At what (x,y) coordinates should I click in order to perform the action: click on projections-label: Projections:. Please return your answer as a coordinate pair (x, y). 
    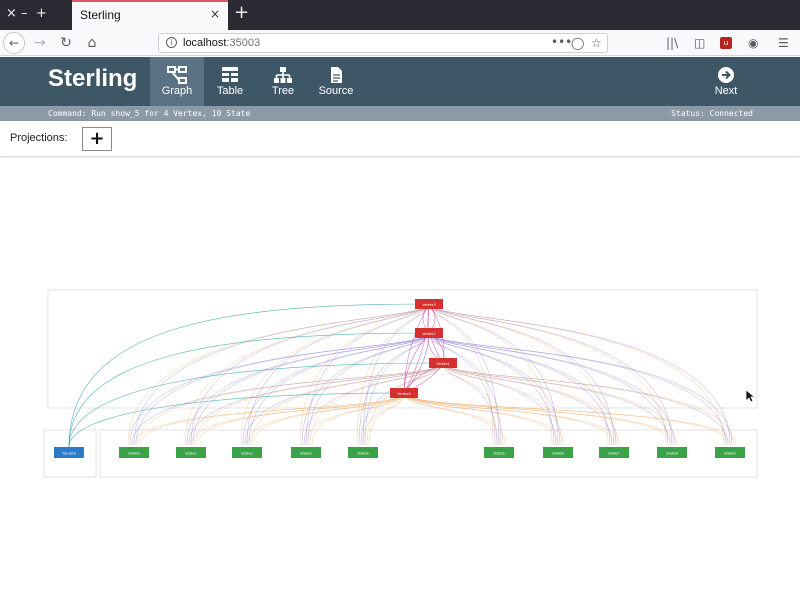
    Looking at the image, I should click on (39, 138).